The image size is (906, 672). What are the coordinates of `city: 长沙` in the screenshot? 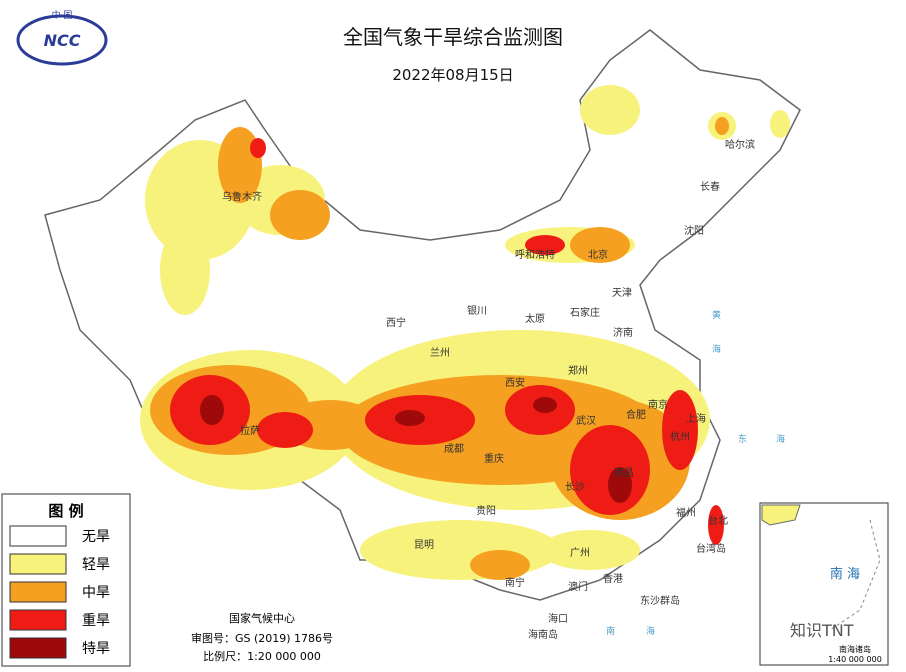 It's located at (575, 487).